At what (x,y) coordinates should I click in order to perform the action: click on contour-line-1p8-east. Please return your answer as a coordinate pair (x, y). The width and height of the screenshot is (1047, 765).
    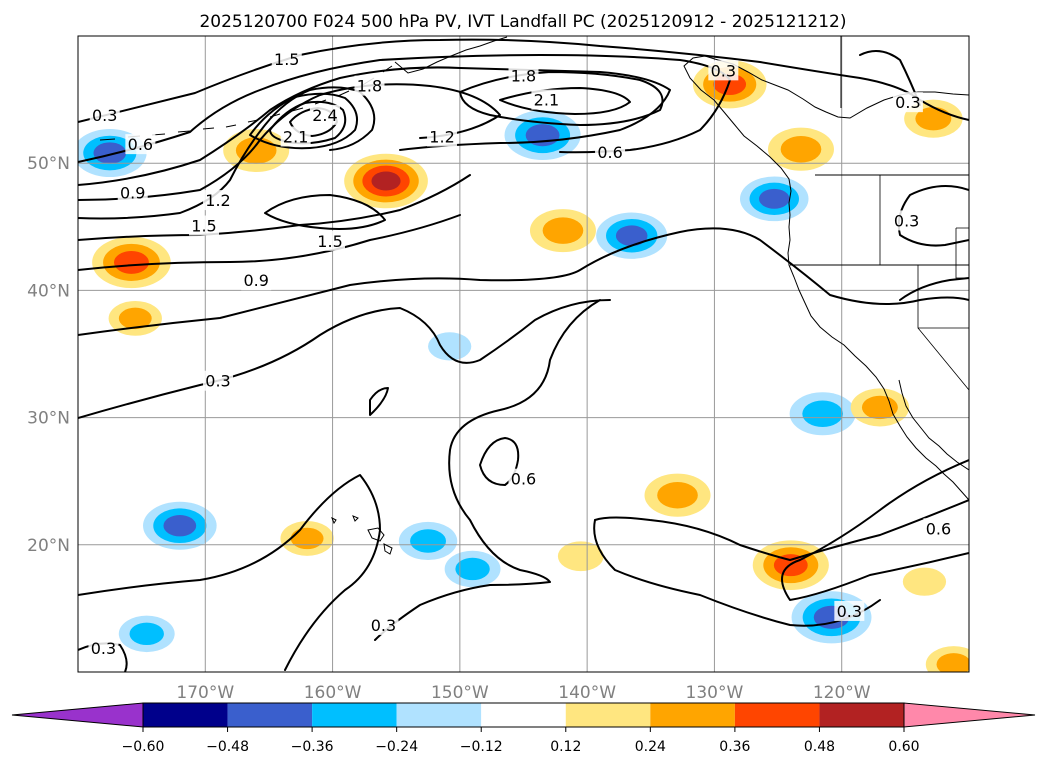
    Looking at the image, I should click on (561, 98).